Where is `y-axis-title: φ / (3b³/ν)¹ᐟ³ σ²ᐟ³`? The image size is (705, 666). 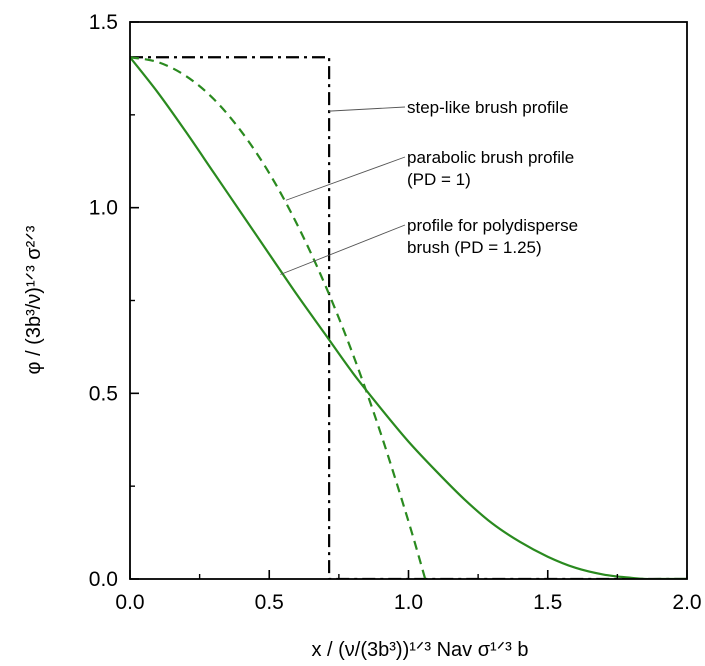
y-axis-title: φ / (3b³/ν)¹ᐟ³ σ²ᐟ³ is located at coordinates (34, 299).